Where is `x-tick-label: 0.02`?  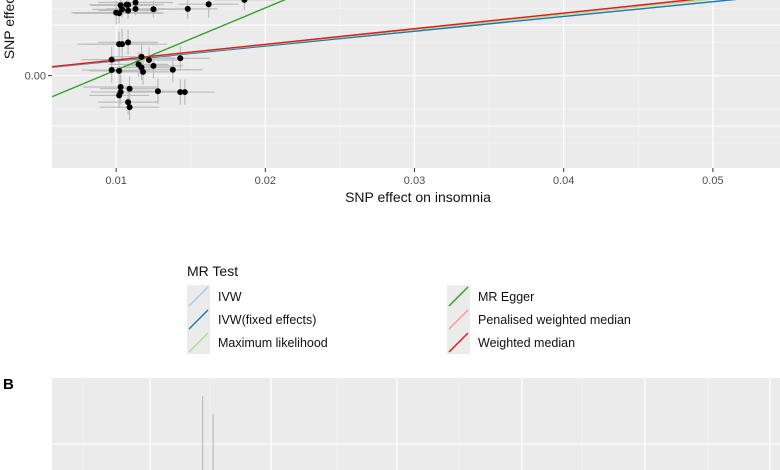
x-tick-label: 0.02 is located at coordinates (265, 181).